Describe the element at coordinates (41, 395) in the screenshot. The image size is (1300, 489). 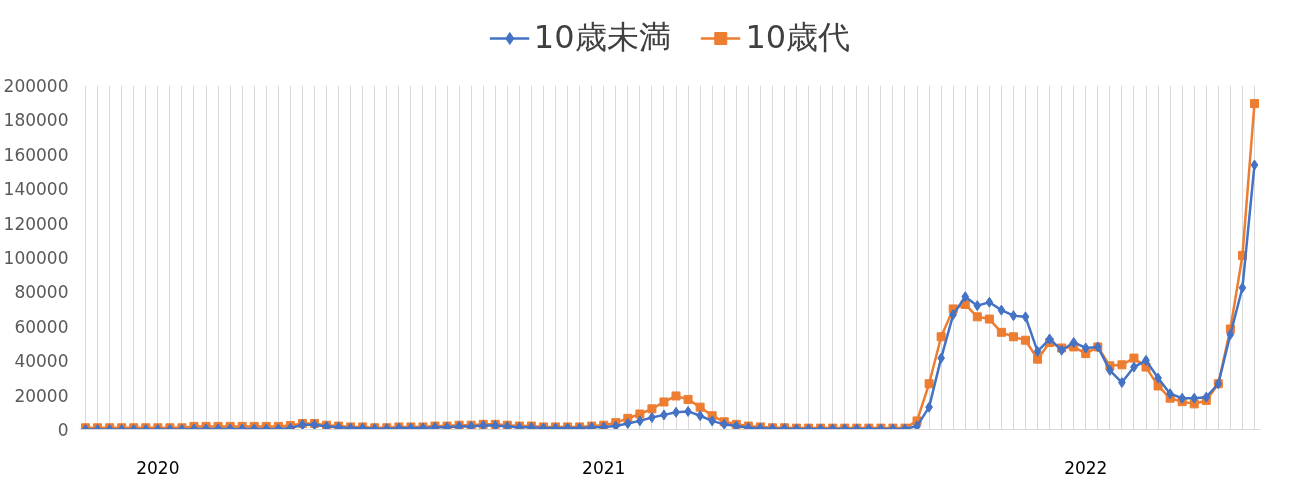
I see `y-tick-label: 20000` at that location.